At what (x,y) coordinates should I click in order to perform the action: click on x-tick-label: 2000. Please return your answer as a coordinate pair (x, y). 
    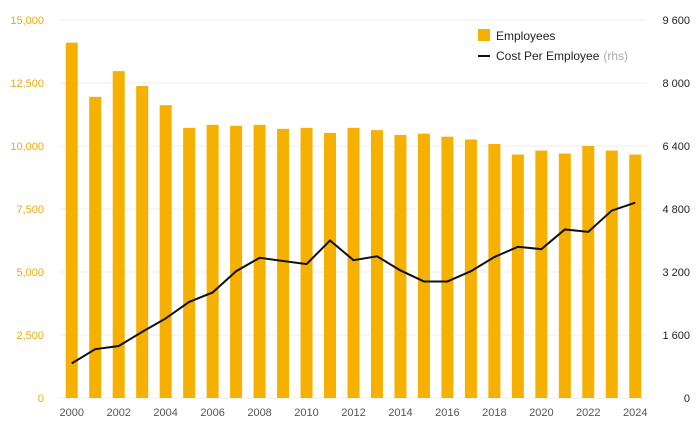
    Looking at the image, I should click on (71, 413).